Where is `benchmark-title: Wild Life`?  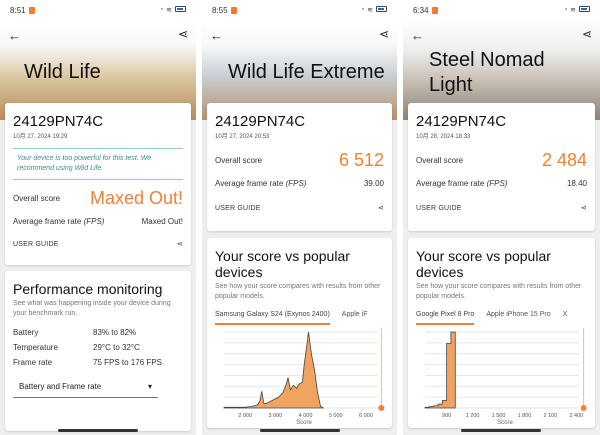
benchmark-title: Wild Life is located at coordinates (62, 72).